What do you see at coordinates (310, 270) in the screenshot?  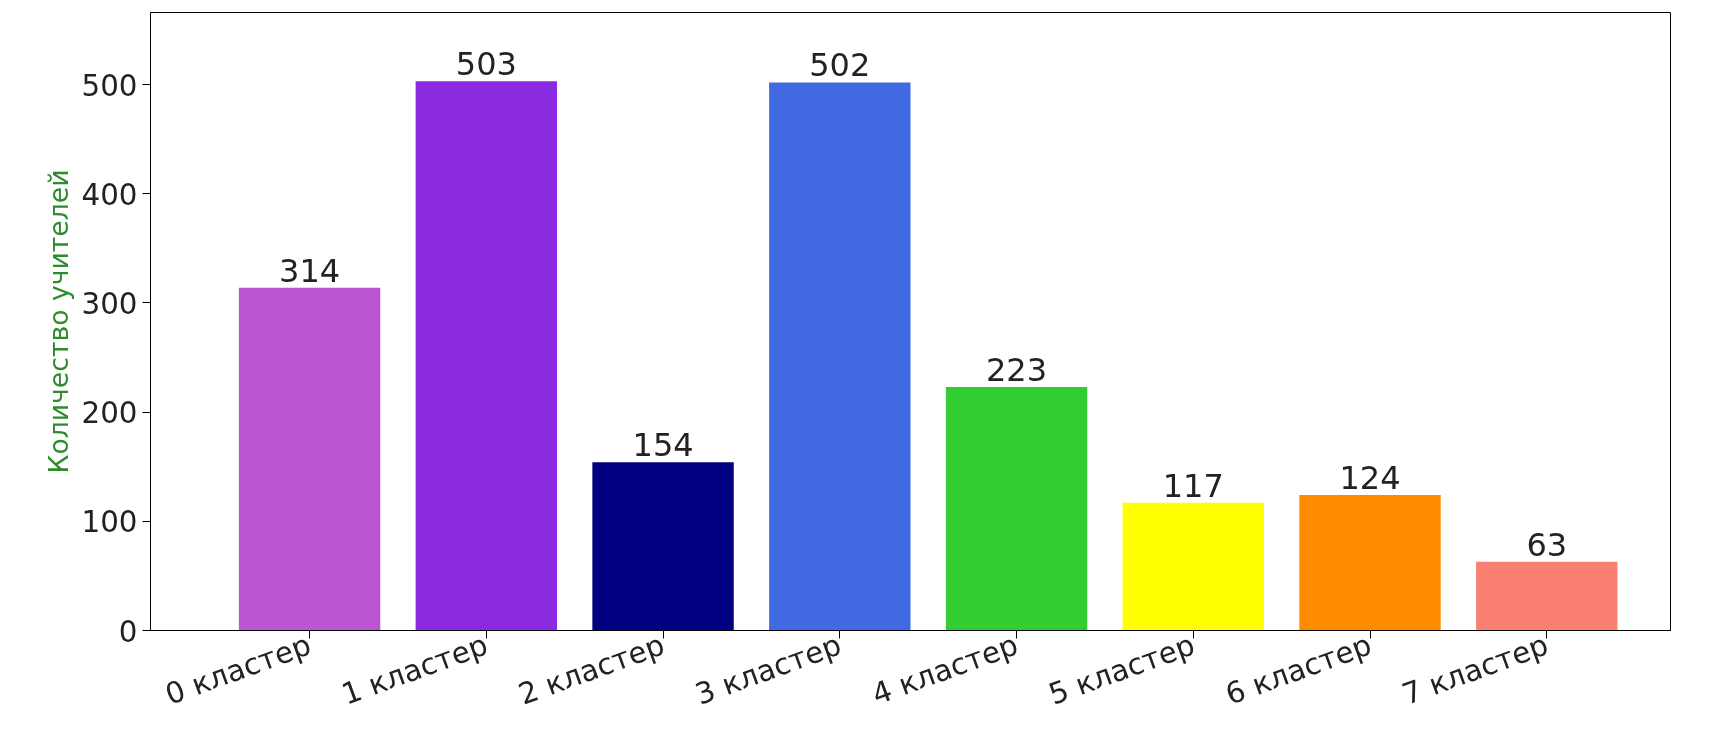 I see `data-label: 314` at bounding box center [310, 270].